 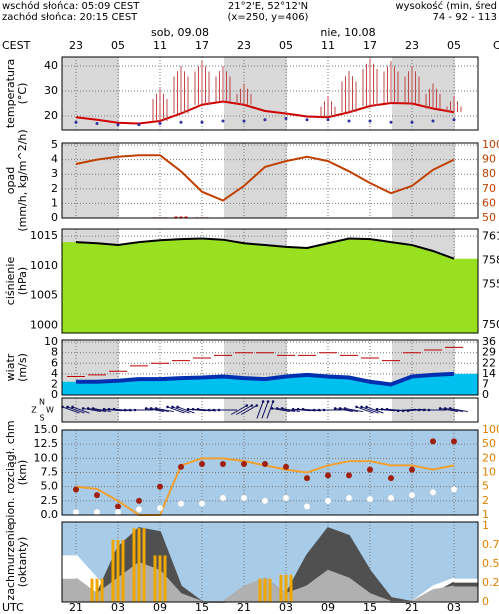 What do you see at coordinates (10, 180) in the screenshot?
I see `axis-label: opad` at bounding box center [10, 180].